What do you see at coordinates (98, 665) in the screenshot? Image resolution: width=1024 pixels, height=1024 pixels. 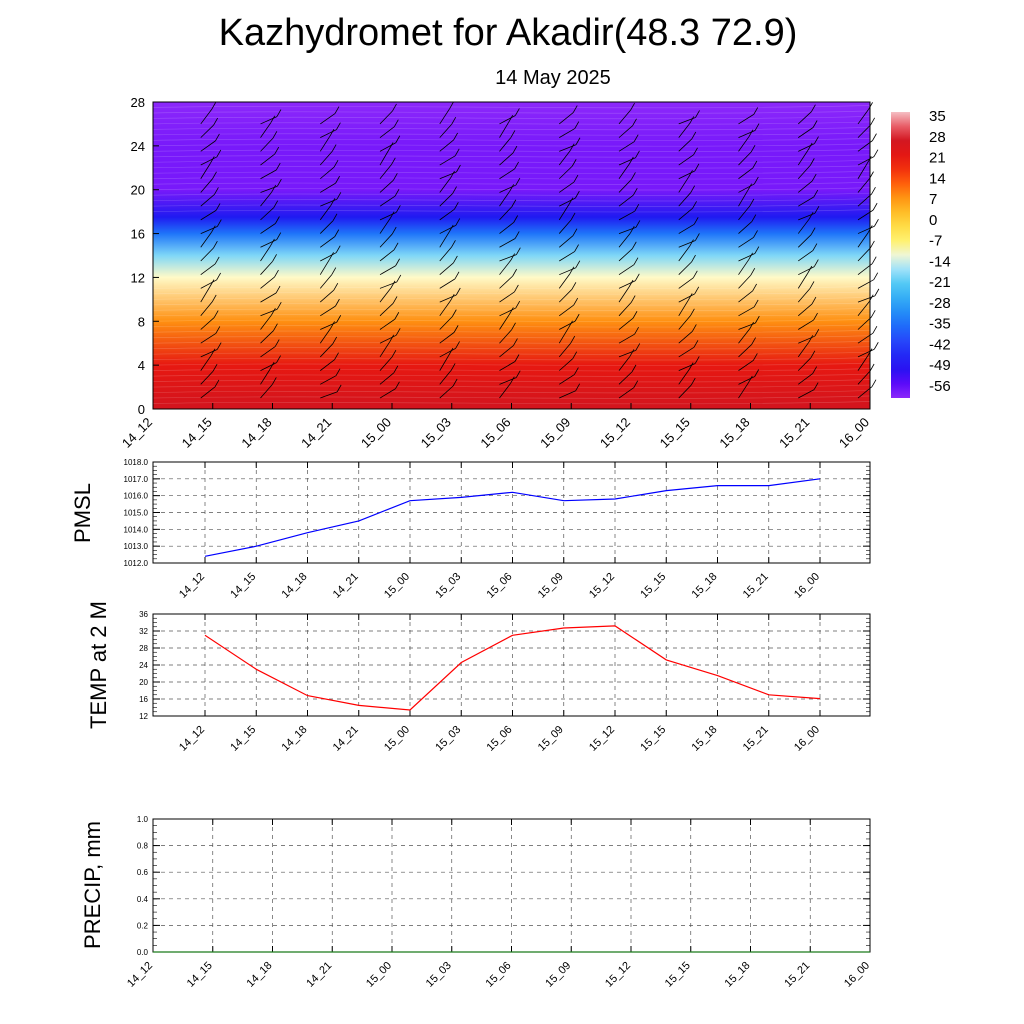 I see `y-axis-label: TEMP at 2 M` at bounding box center [98, 665].